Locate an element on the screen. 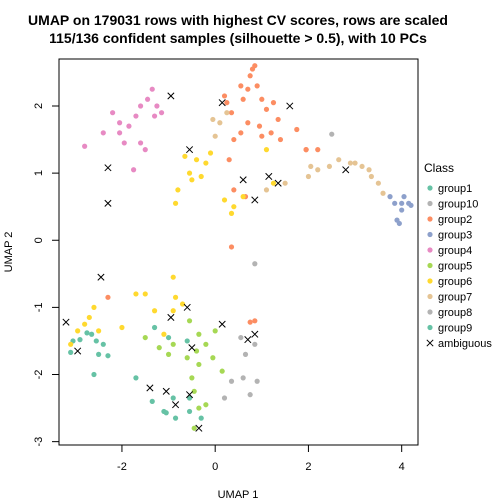 The image size is (504, 504). y-tick-label: -3 is located at coordinates (39, 442).